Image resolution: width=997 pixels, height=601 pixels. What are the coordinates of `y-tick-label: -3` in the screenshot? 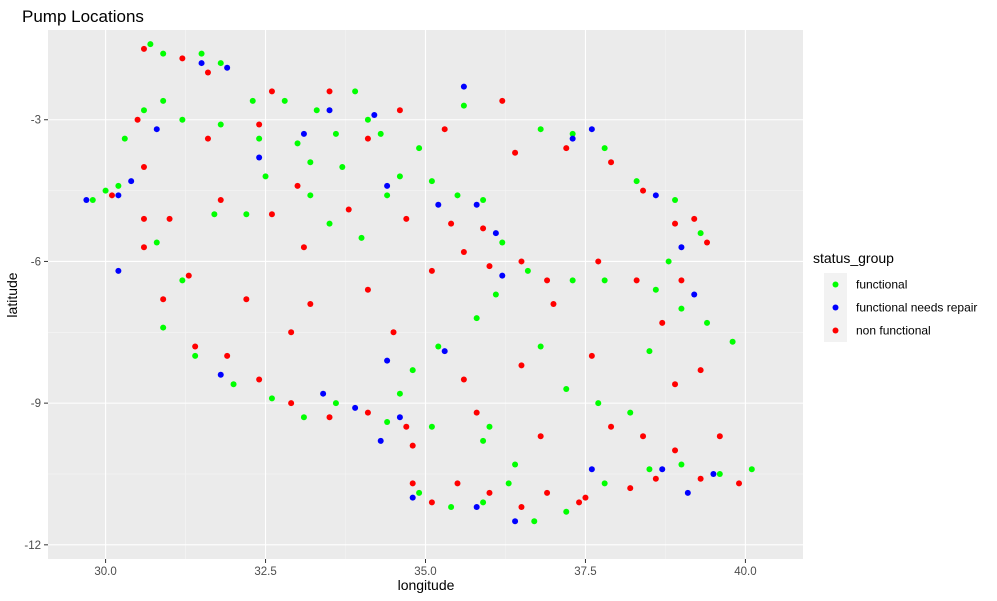 It's located at (36, 121).